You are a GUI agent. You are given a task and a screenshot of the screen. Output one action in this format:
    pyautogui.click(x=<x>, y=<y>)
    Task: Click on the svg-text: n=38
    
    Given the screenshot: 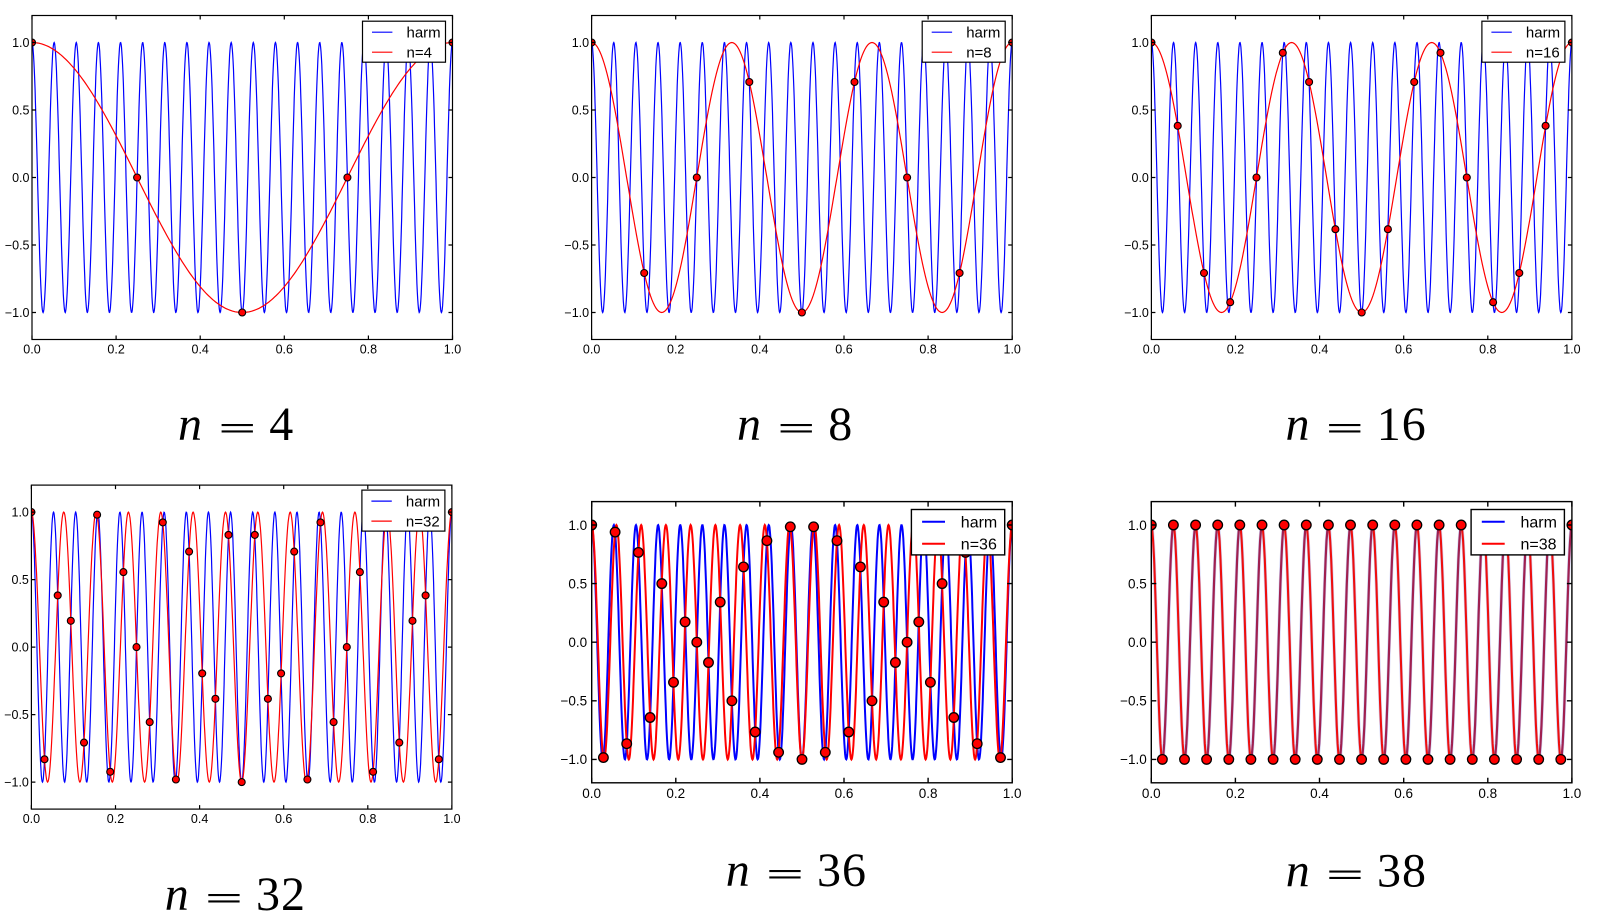 What is the action you would take?
    pyautogui.click(x=1539, y=545)
    